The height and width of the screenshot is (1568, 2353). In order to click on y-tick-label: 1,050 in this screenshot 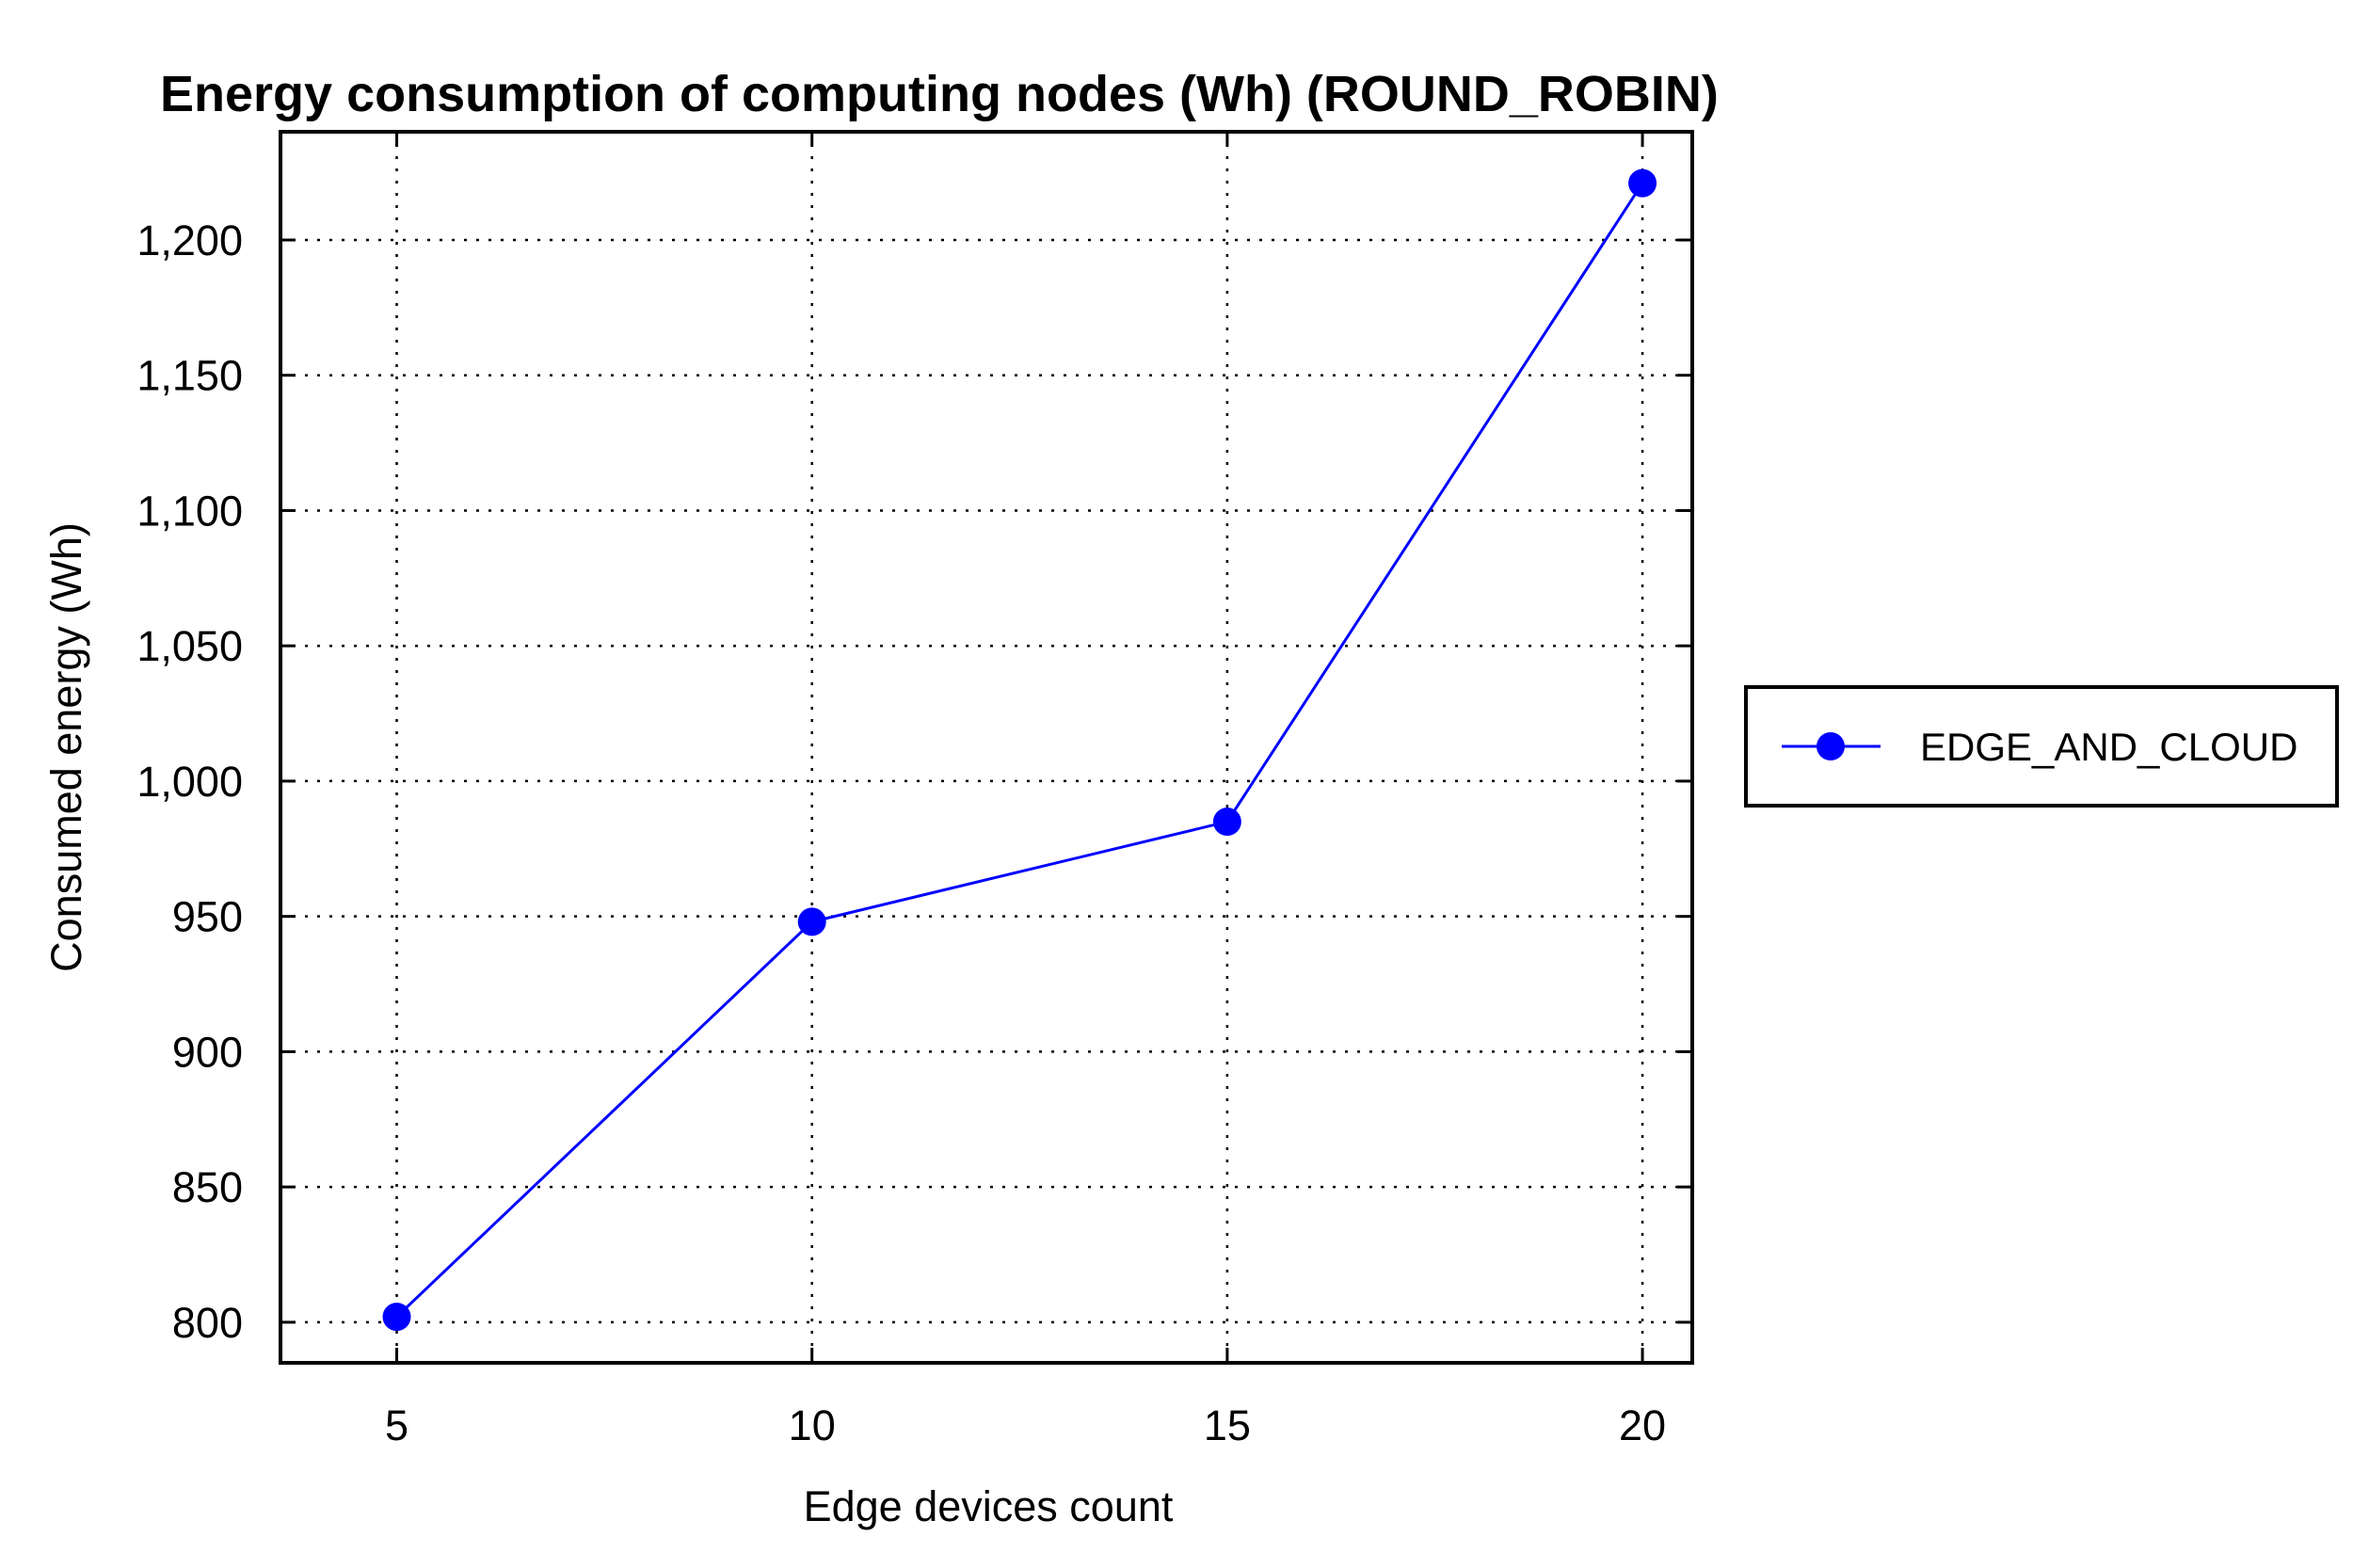, I will do `click(189, 646)`.